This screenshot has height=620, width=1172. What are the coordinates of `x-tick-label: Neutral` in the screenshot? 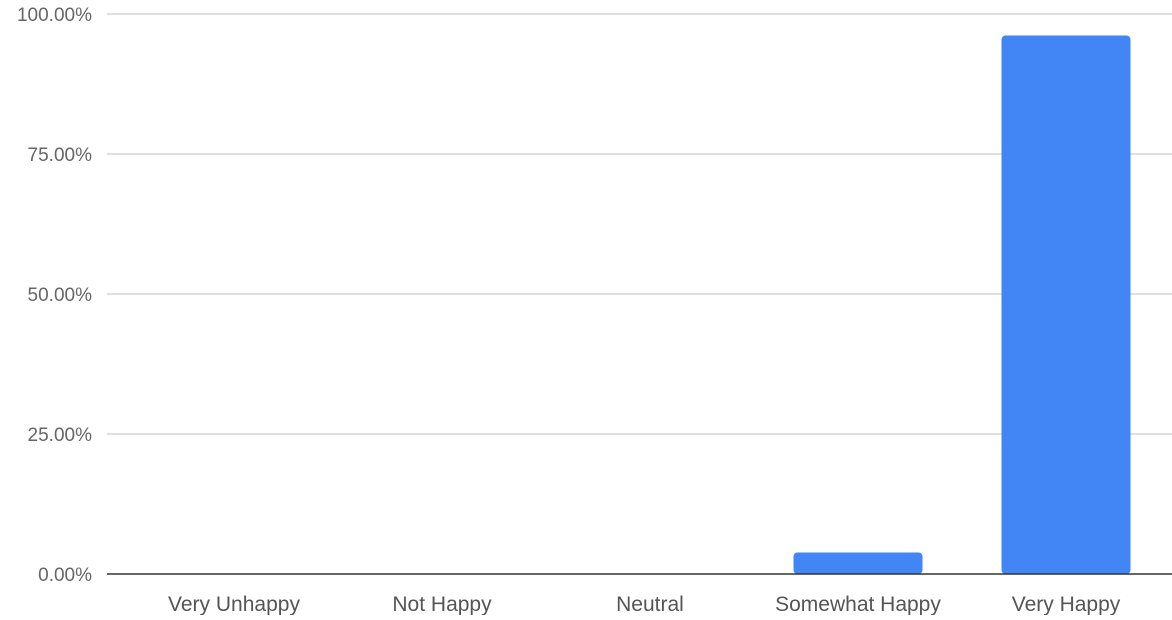 It's located at (650, 604).